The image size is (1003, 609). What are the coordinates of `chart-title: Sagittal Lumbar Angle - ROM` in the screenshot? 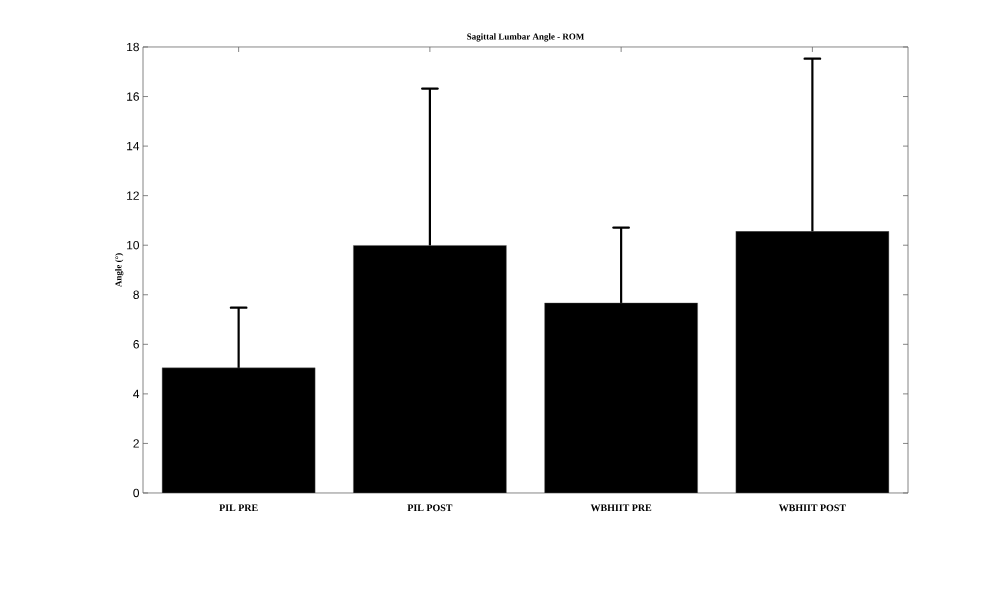 It's located at (526, 37).